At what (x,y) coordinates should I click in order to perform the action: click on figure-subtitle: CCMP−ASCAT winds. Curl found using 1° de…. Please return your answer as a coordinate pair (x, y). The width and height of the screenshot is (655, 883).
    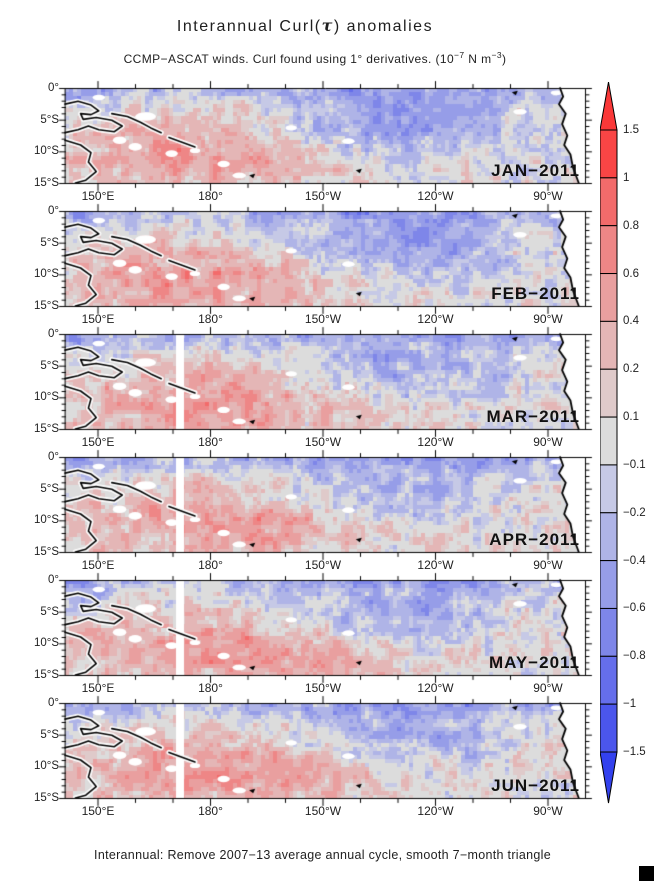
    Looking at the image, I should click on (315, 58).